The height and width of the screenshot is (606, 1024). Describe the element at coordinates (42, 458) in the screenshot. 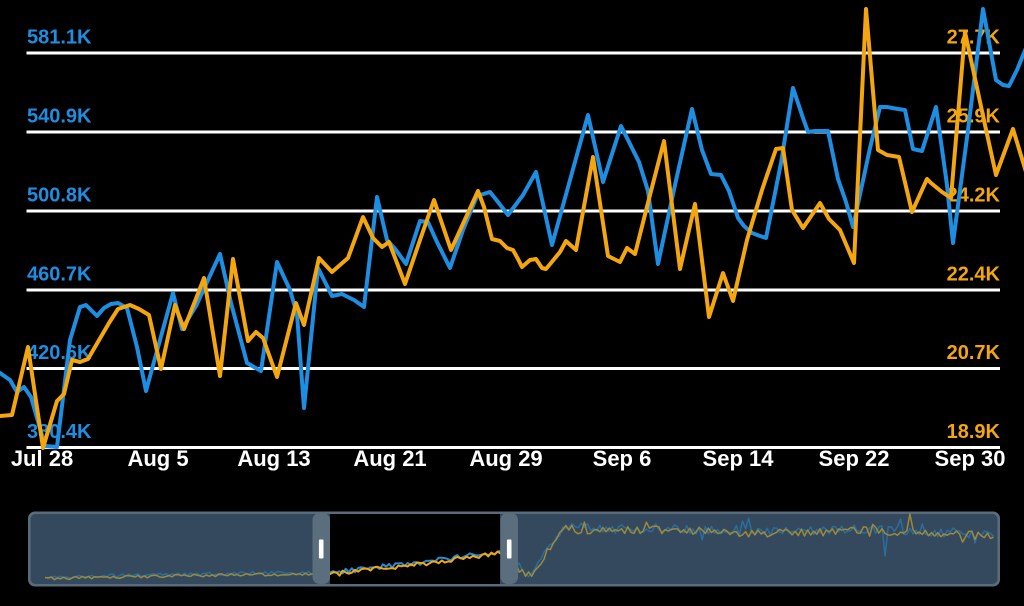

I see `svg-text: Jul 28` at that location.